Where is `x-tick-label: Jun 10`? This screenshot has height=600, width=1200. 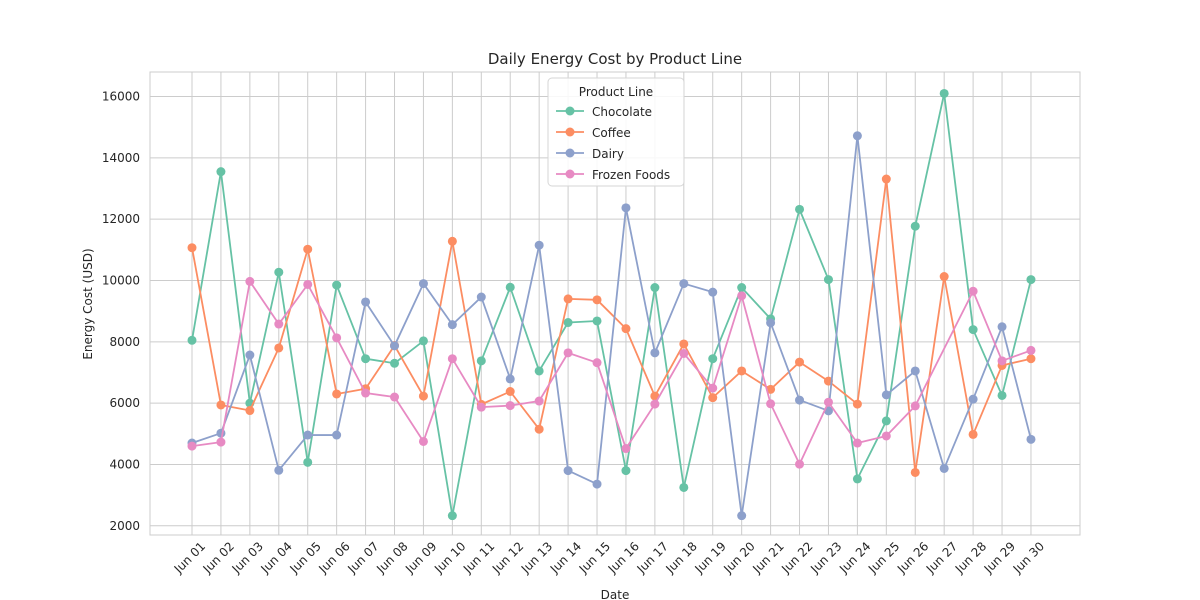 x-tick-label: Jun 10 is located at coordinates (449, 557).